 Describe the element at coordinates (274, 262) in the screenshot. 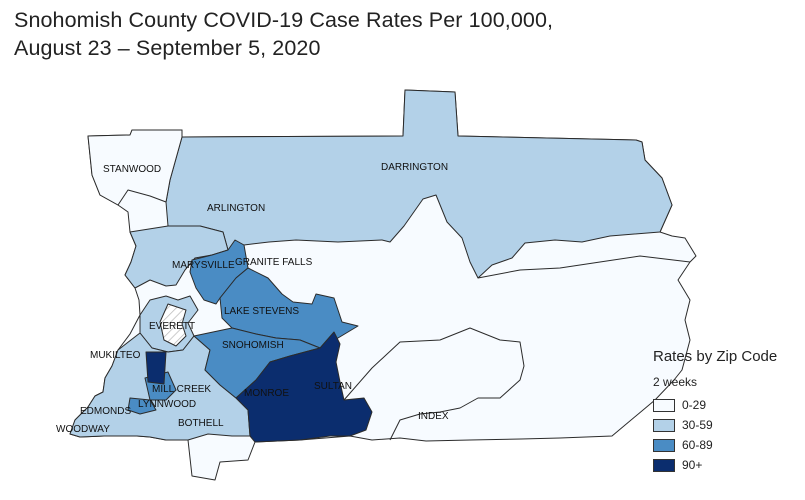

I see `city-label-granite-falls: GRANITE FALLS` at that location.